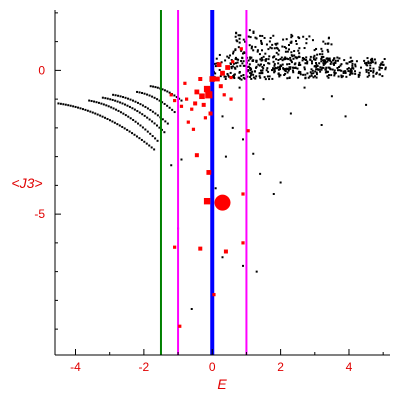 The height and width of the screenshot is (400, 400). What do you see at coordinates (349, 367) in the screenshot?
I see `x-tick-label: 4` at bounding box center [349, 367].